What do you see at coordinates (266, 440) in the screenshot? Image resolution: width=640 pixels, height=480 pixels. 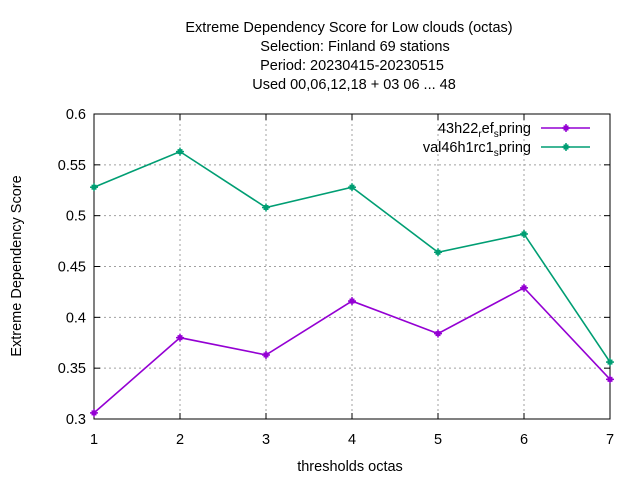 I see `x-tick-label: 3` at bounding box center [266, 440].